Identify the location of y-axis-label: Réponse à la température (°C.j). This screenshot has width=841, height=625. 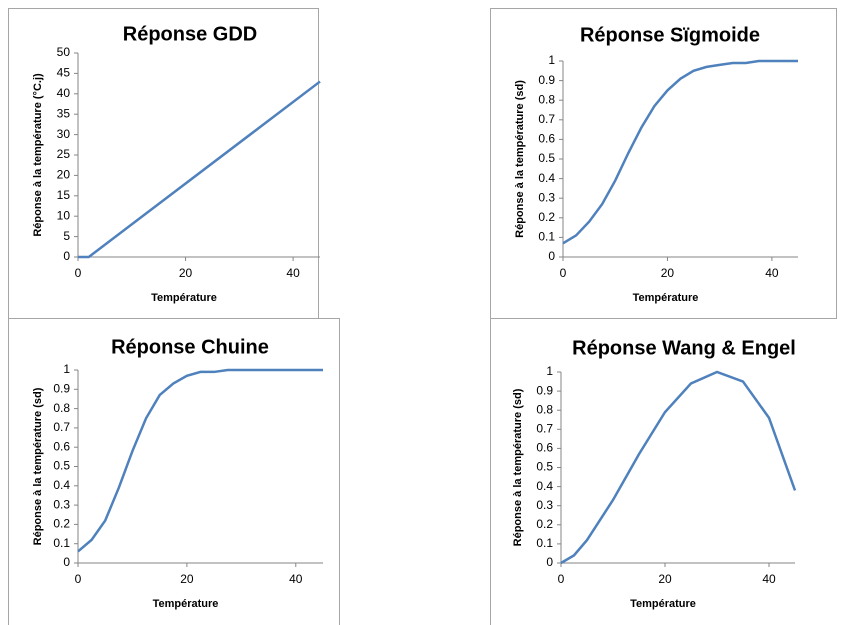
(38, 155).